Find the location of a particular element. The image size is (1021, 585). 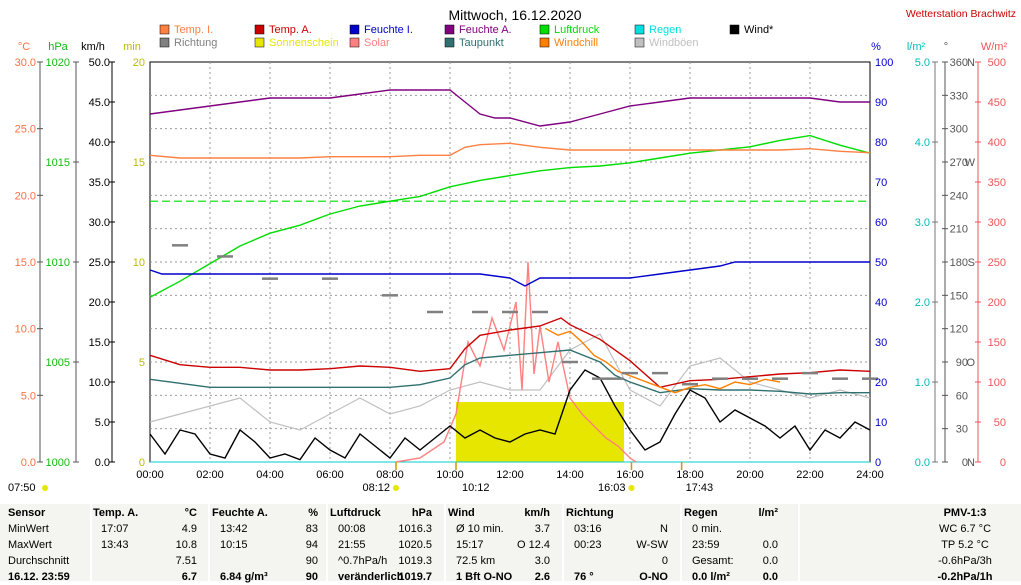

wind-tick-label: 40.0 is located at coordinates (99, 143).